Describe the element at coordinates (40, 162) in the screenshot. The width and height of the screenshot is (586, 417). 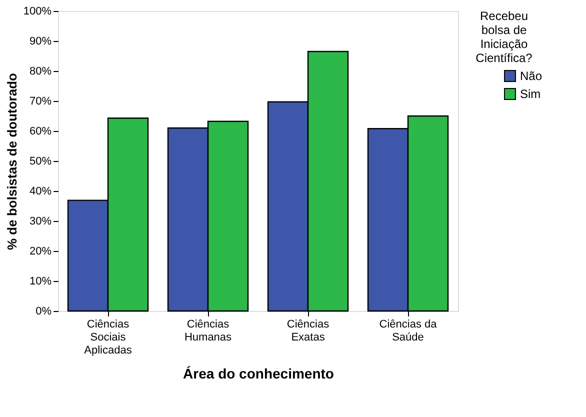
I see `y-tick-label: 50%` at that location.